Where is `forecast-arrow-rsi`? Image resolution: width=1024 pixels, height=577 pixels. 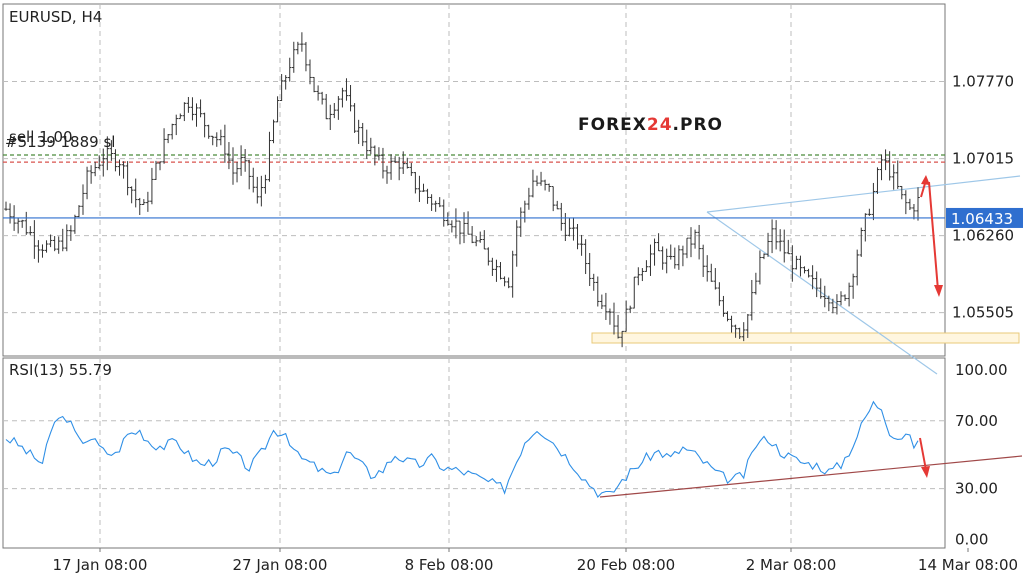 forecast-arrow-rsi is located at coordinates (924, 457).